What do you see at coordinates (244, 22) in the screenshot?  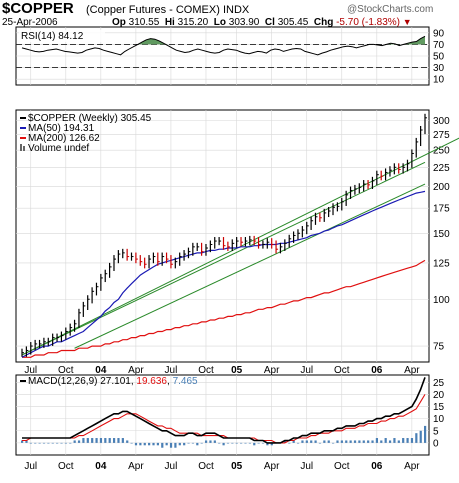 I see `low-value: 303.90` at bounding box center [244, 22].